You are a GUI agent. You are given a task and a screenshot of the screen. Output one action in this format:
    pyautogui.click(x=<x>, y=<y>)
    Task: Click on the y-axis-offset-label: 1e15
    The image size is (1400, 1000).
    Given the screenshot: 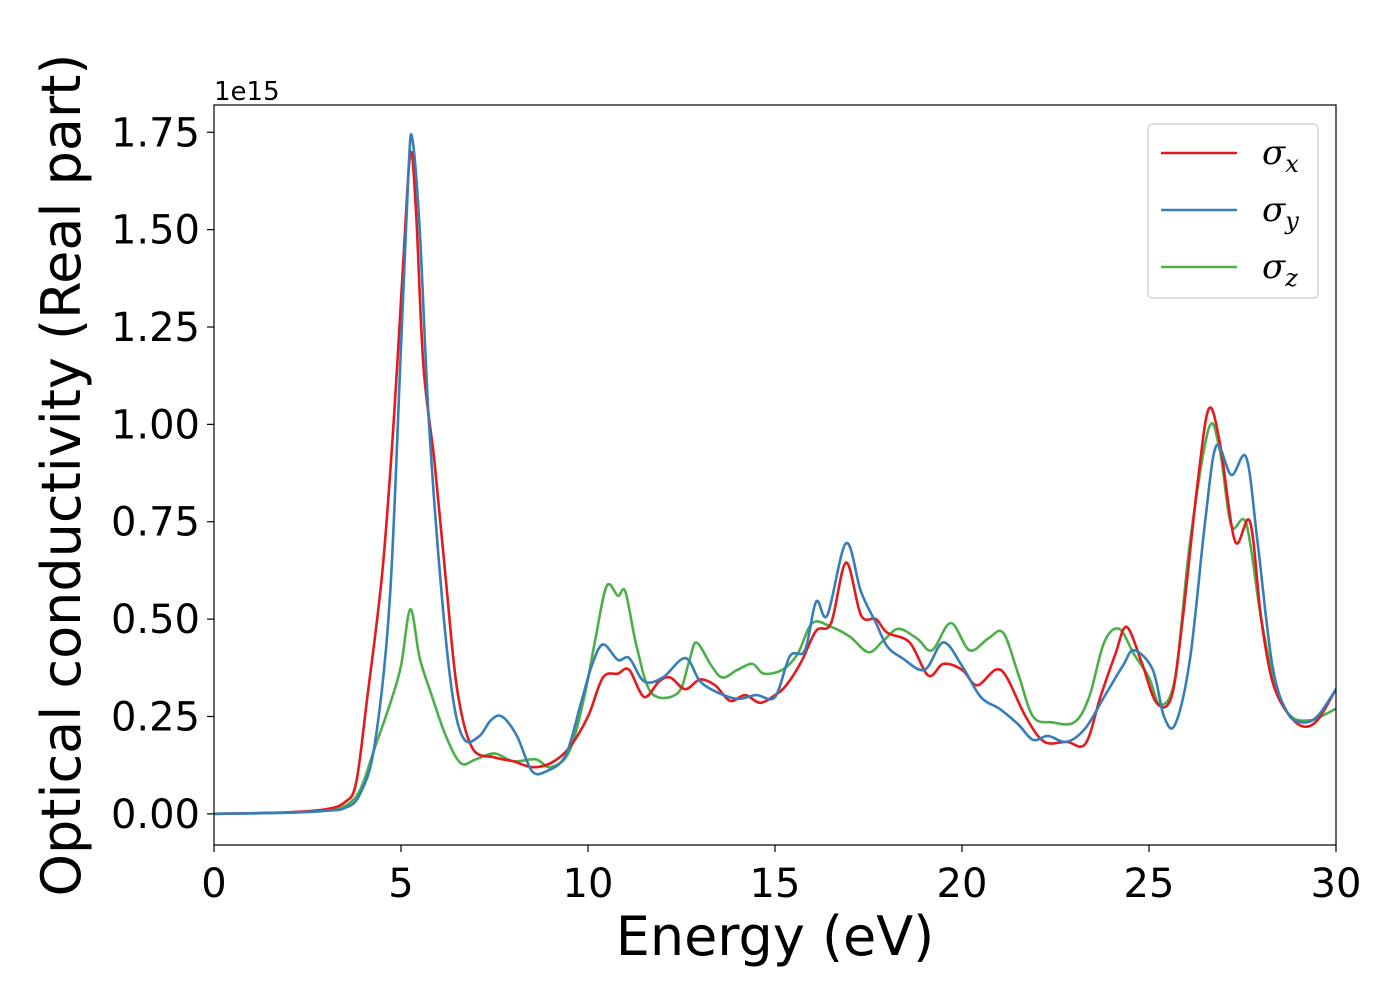 What is the action you would take?
    pyautogui.click(x=247, y=92)
    